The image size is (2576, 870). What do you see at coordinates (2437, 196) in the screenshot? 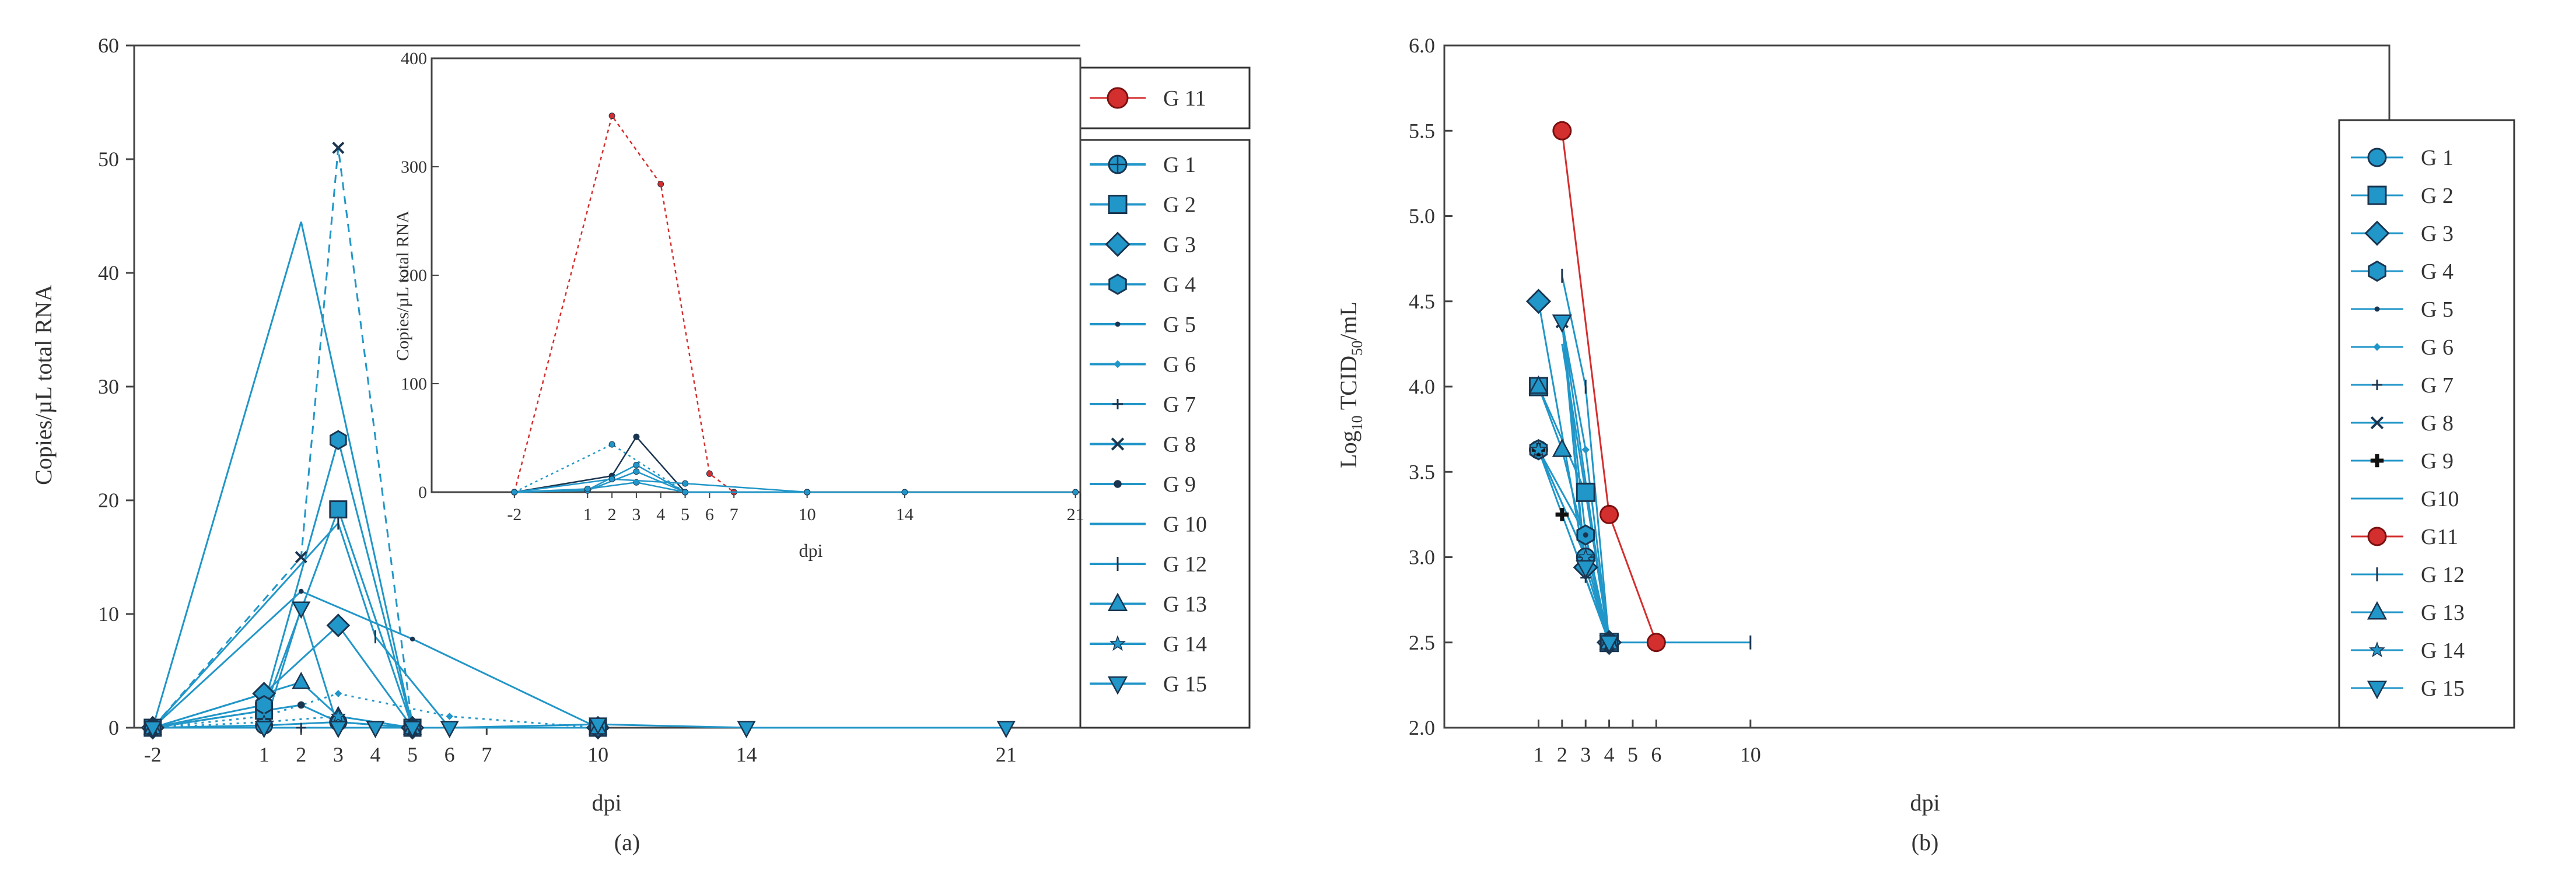
I see `legend-b-label-g-2: G 2` at bounding box center [2437, 196].